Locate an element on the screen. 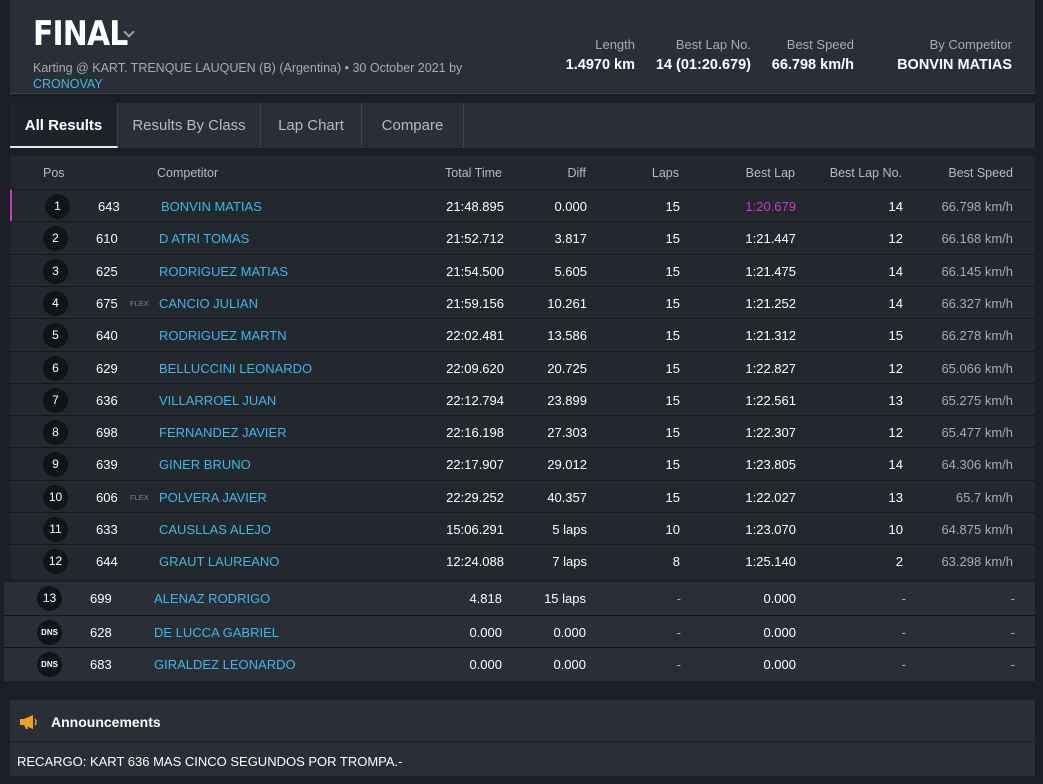 This screenshot has width=1043, height=784. competitor-name: D ATRI TOMAS is located at coordinates (204, 239).